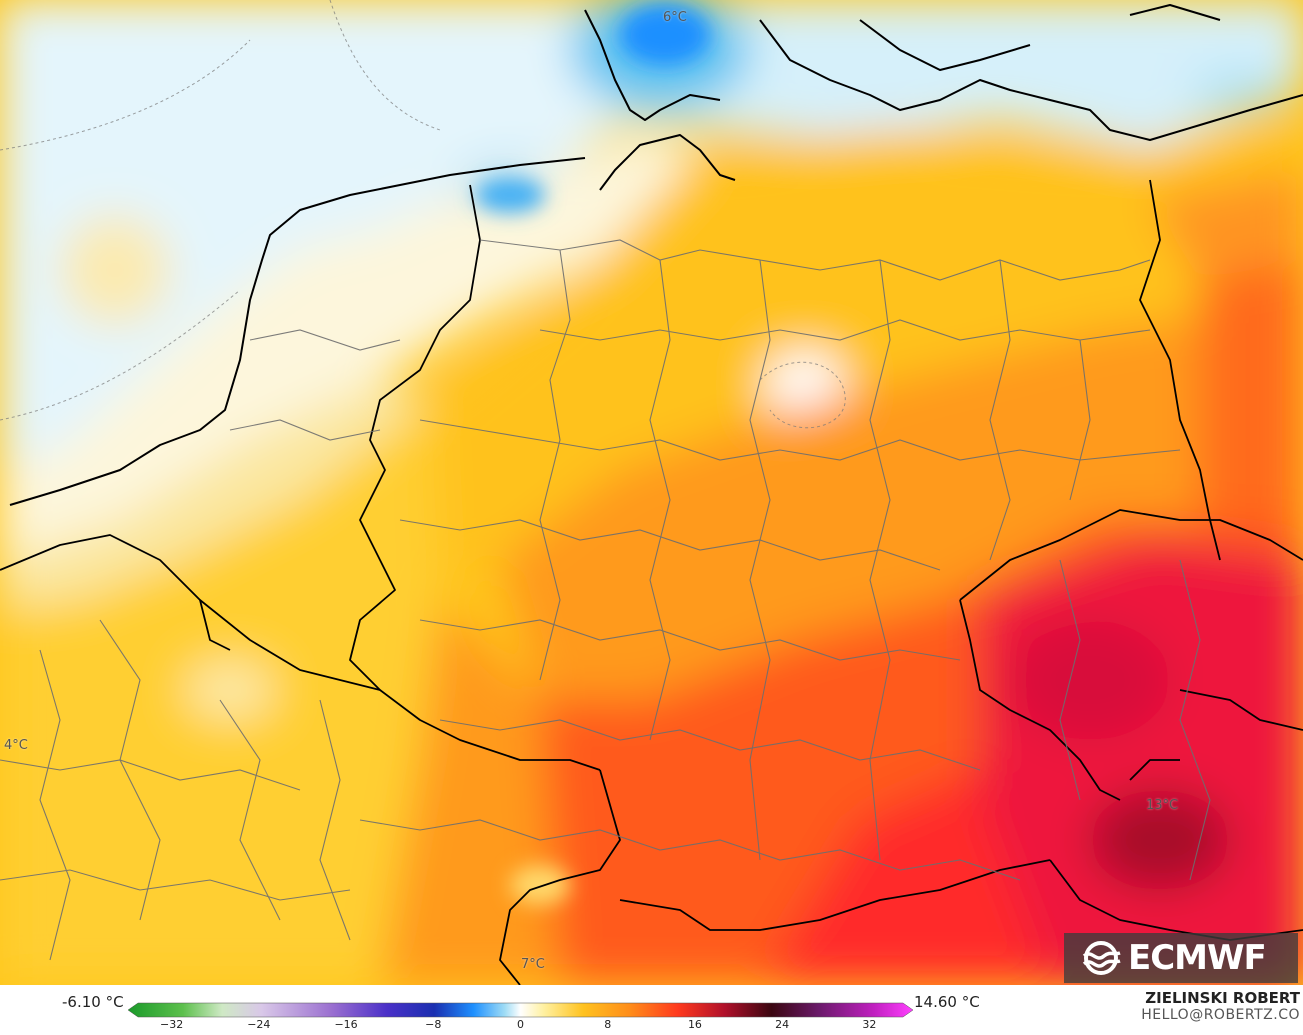 This screenshot has width=1303, height=1035. What do you see at coordinates (520, 1010) in the screenshot?
I see `legend-colorbar` at bounding box center [520, 1010].